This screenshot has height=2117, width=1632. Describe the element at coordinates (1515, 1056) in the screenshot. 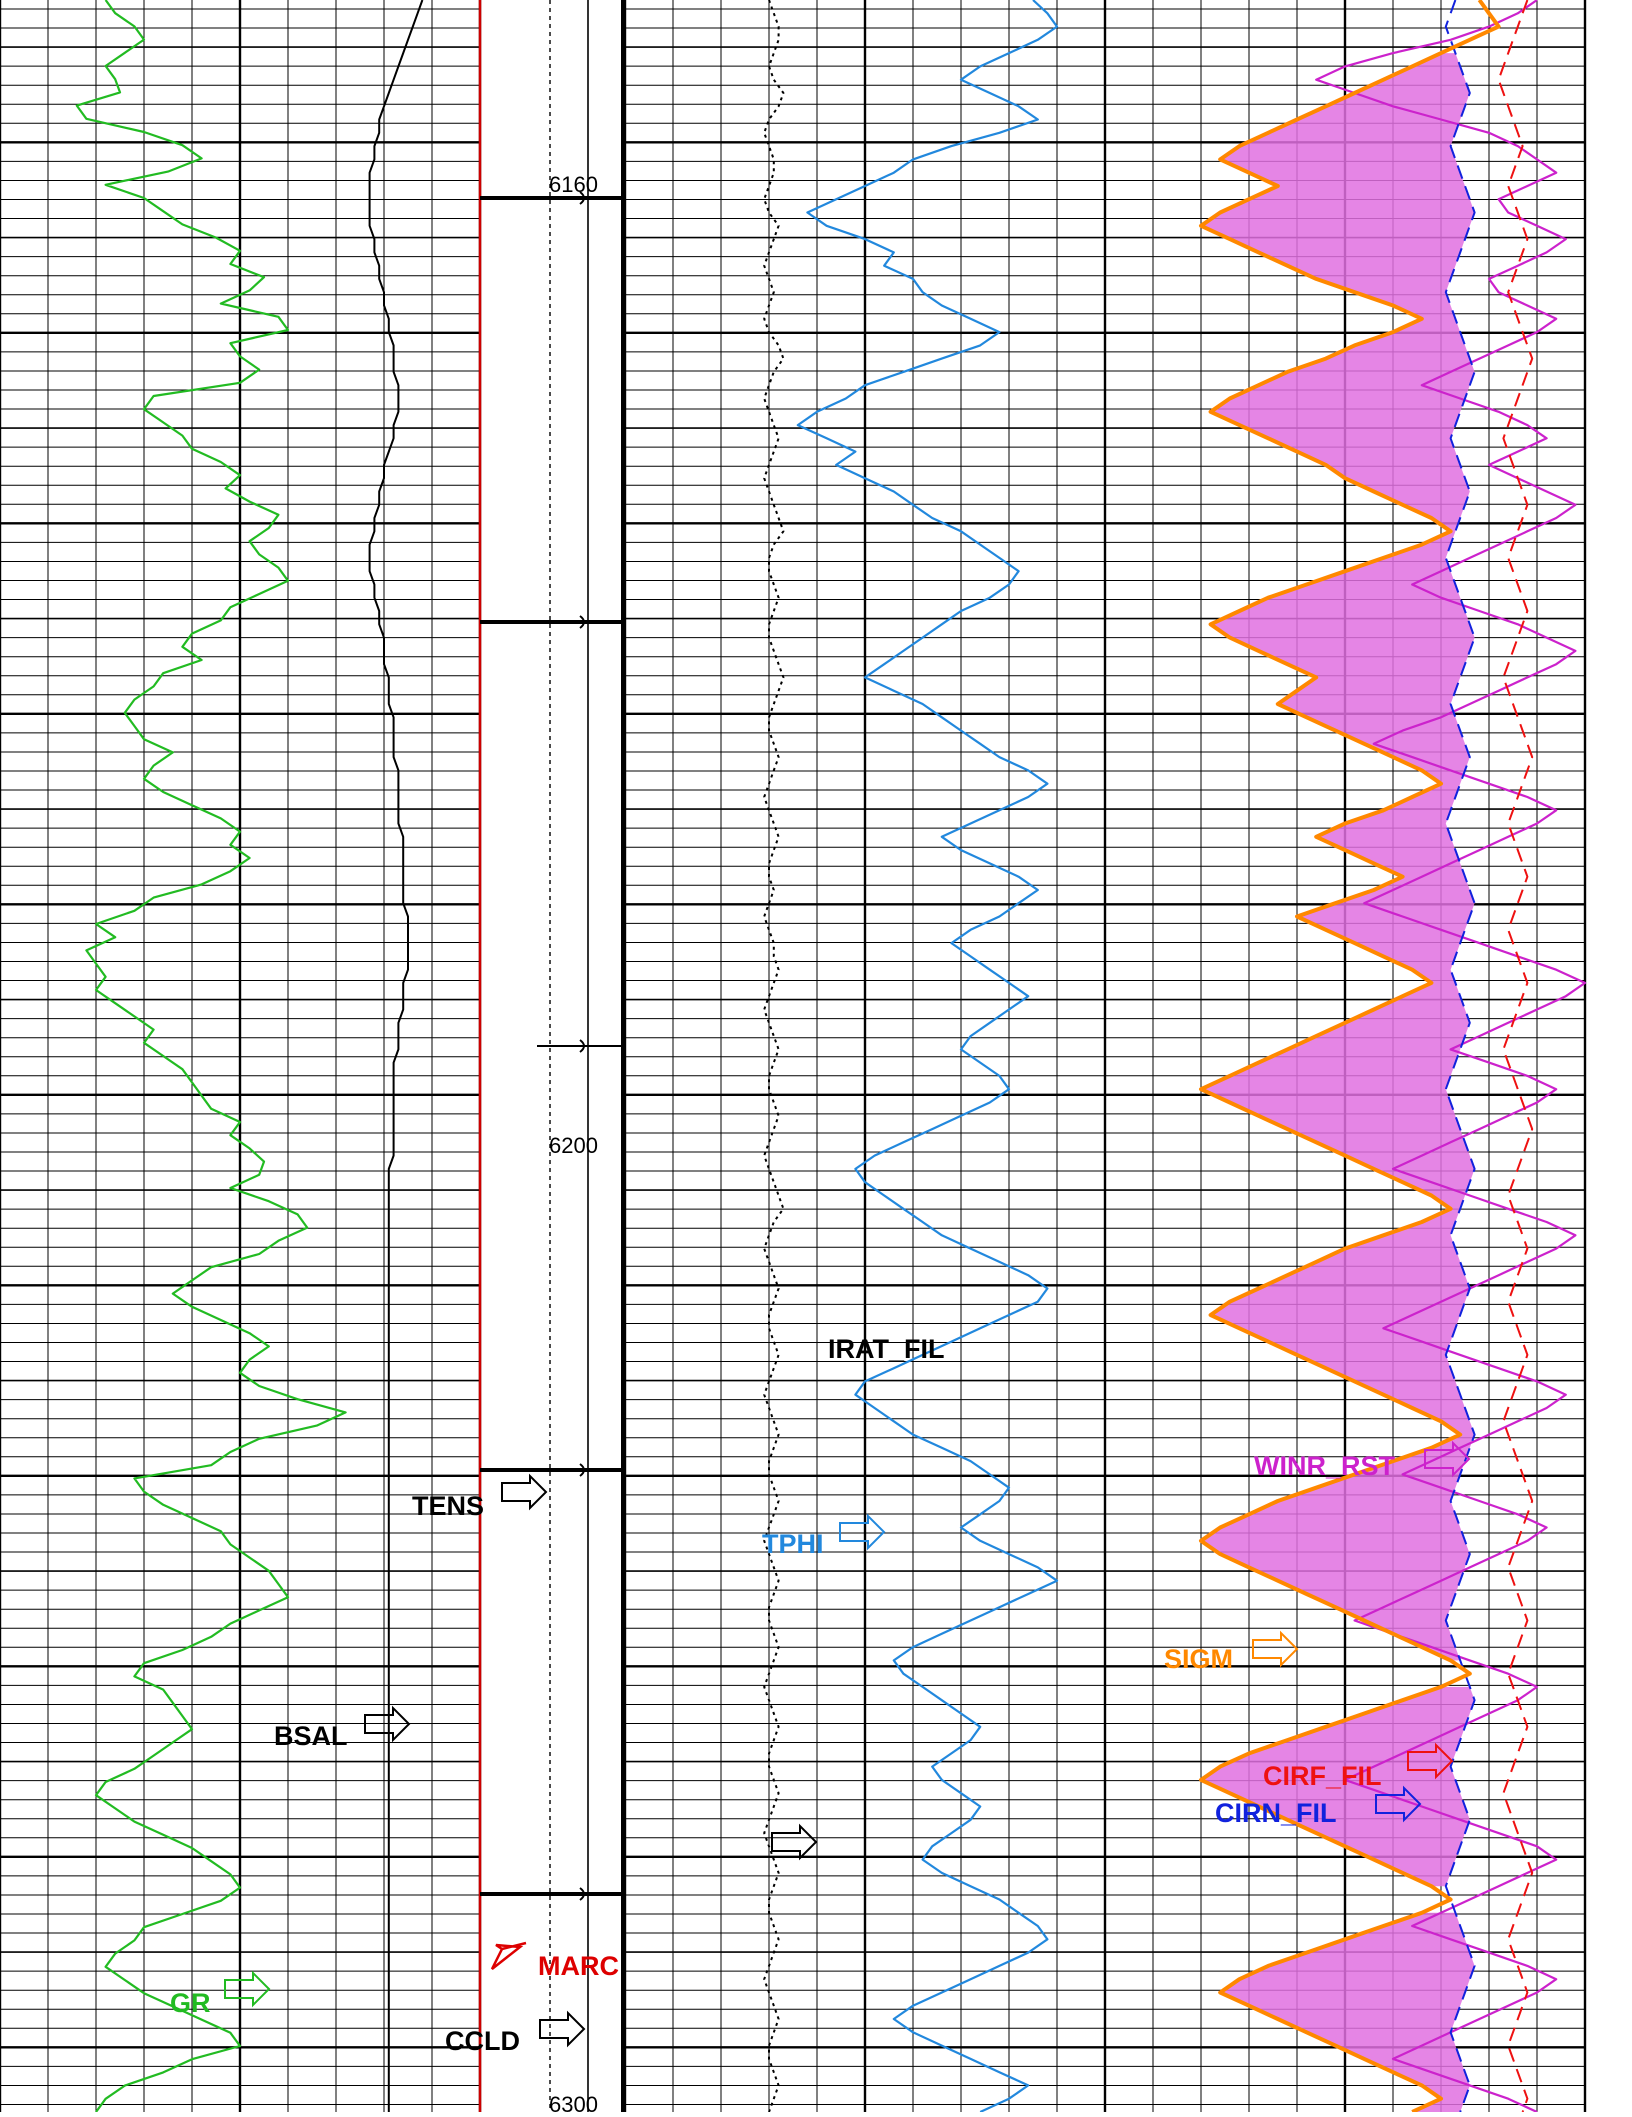

I see `cirf-fil-curve` at that location.